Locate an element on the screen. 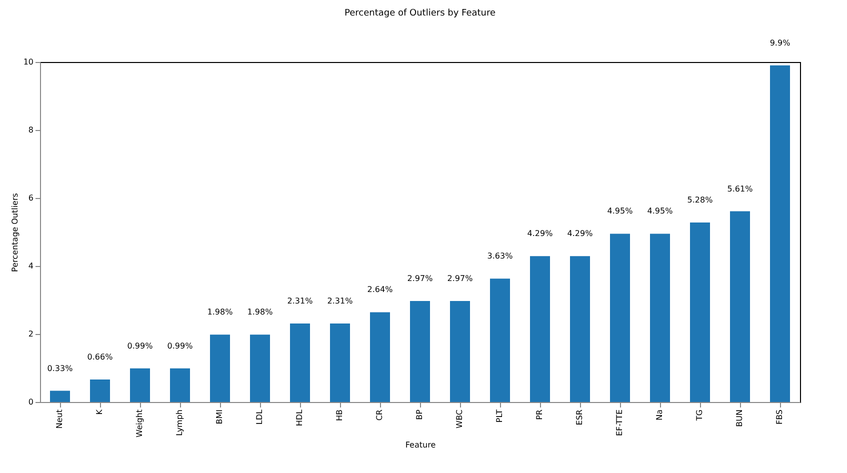 This screenshot has height=473, width=847. x-tick-label: HB is located at coordinates (339, 416).